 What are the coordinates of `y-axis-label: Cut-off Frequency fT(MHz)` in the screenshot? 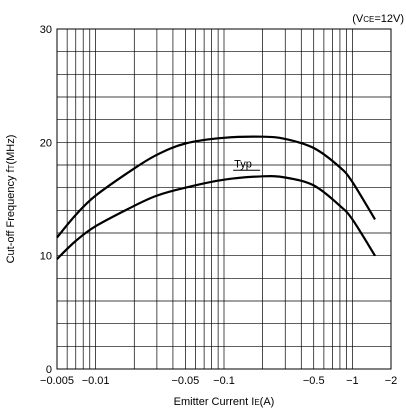 It's located at (11, 199).